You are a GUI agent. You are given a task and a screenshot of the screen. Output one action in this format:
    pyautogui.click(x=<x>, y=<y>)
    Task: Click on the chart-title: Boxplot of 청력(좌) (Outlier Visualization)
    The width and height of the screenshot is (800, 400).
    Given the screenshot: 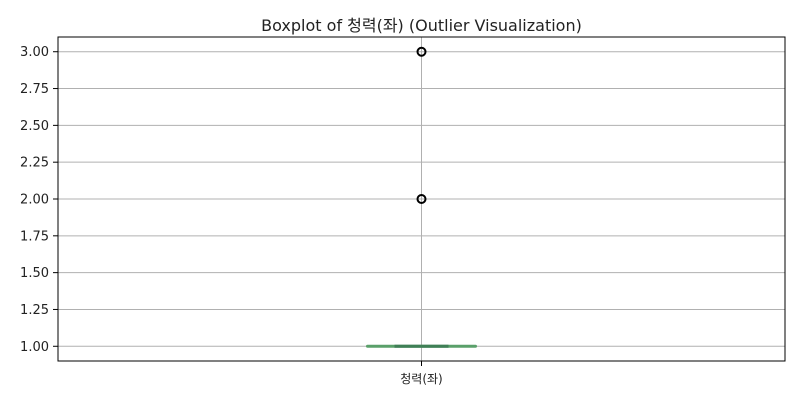 What is the action you would take?
    pyautogui.click(x=421, y=25)
    